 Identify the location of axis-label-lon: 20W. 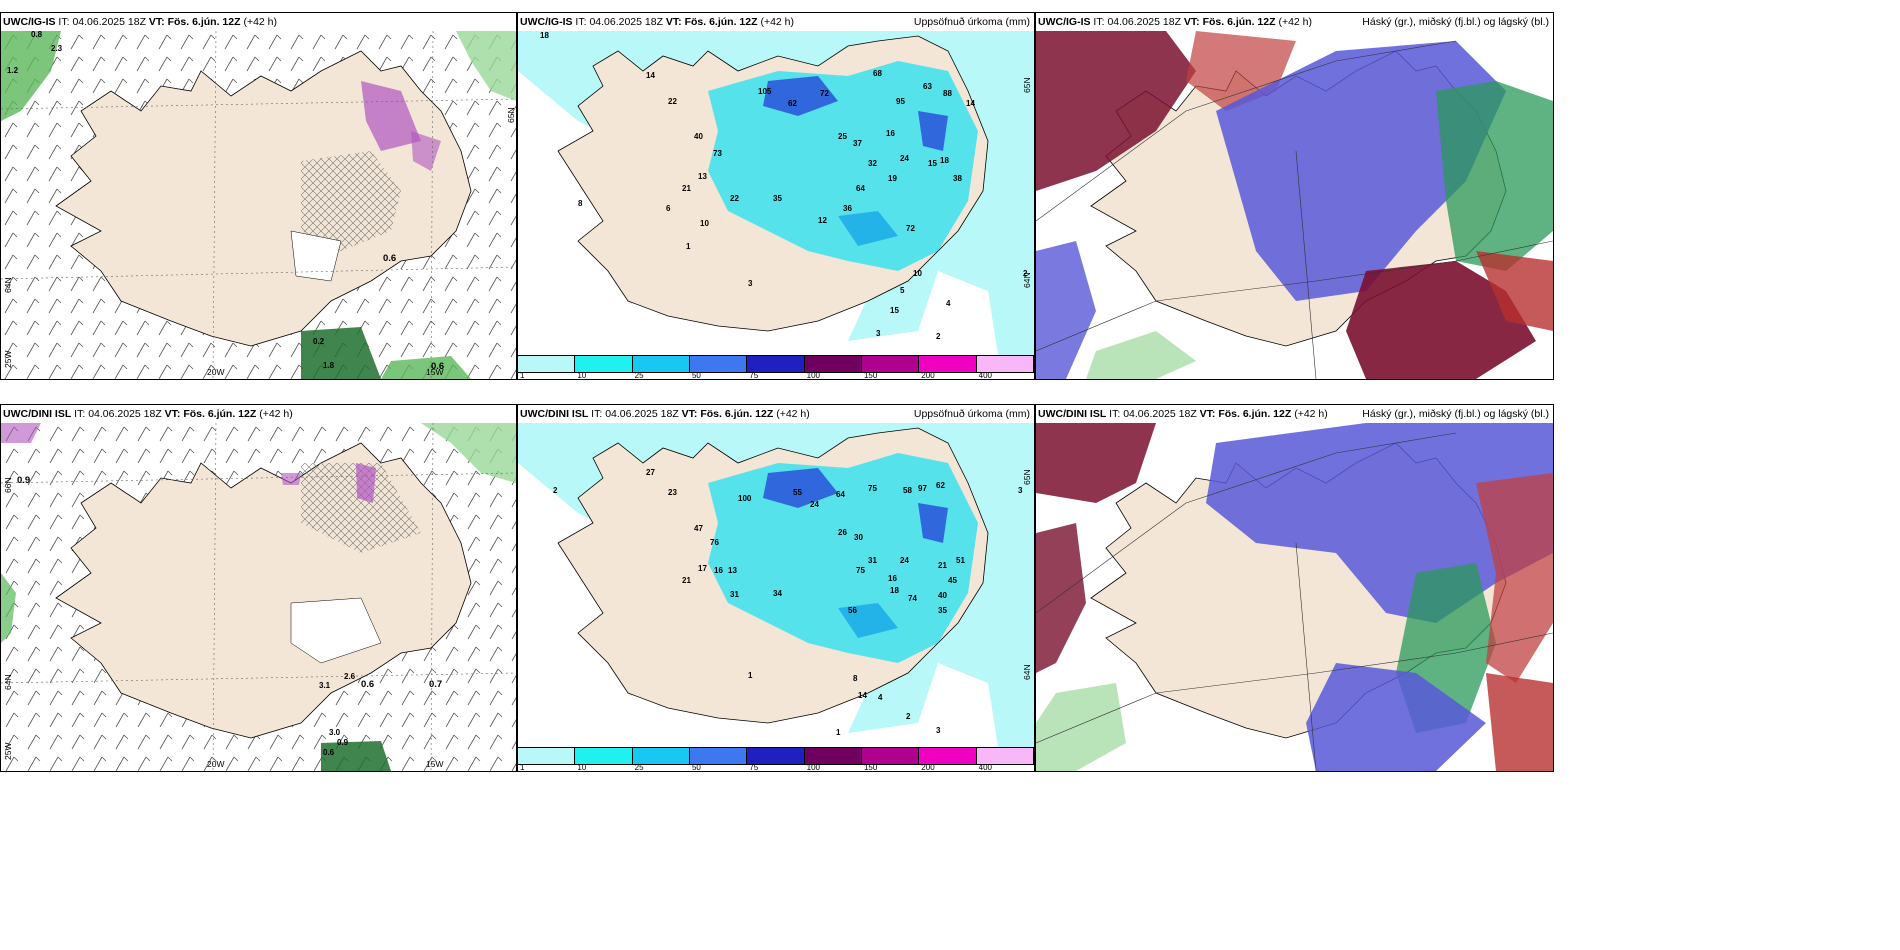
(216, 764).